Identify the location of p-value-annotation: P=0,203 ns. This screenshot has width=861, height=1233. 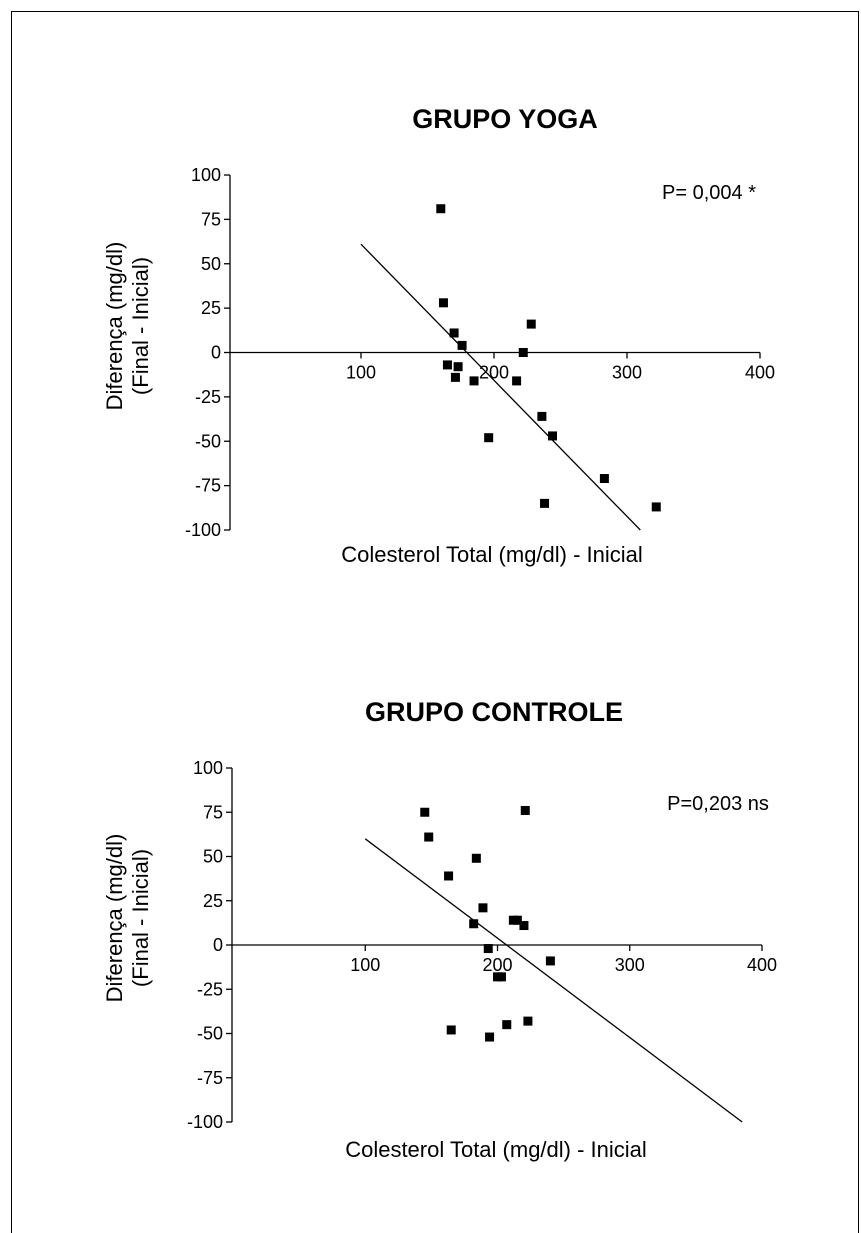
(718, 804).